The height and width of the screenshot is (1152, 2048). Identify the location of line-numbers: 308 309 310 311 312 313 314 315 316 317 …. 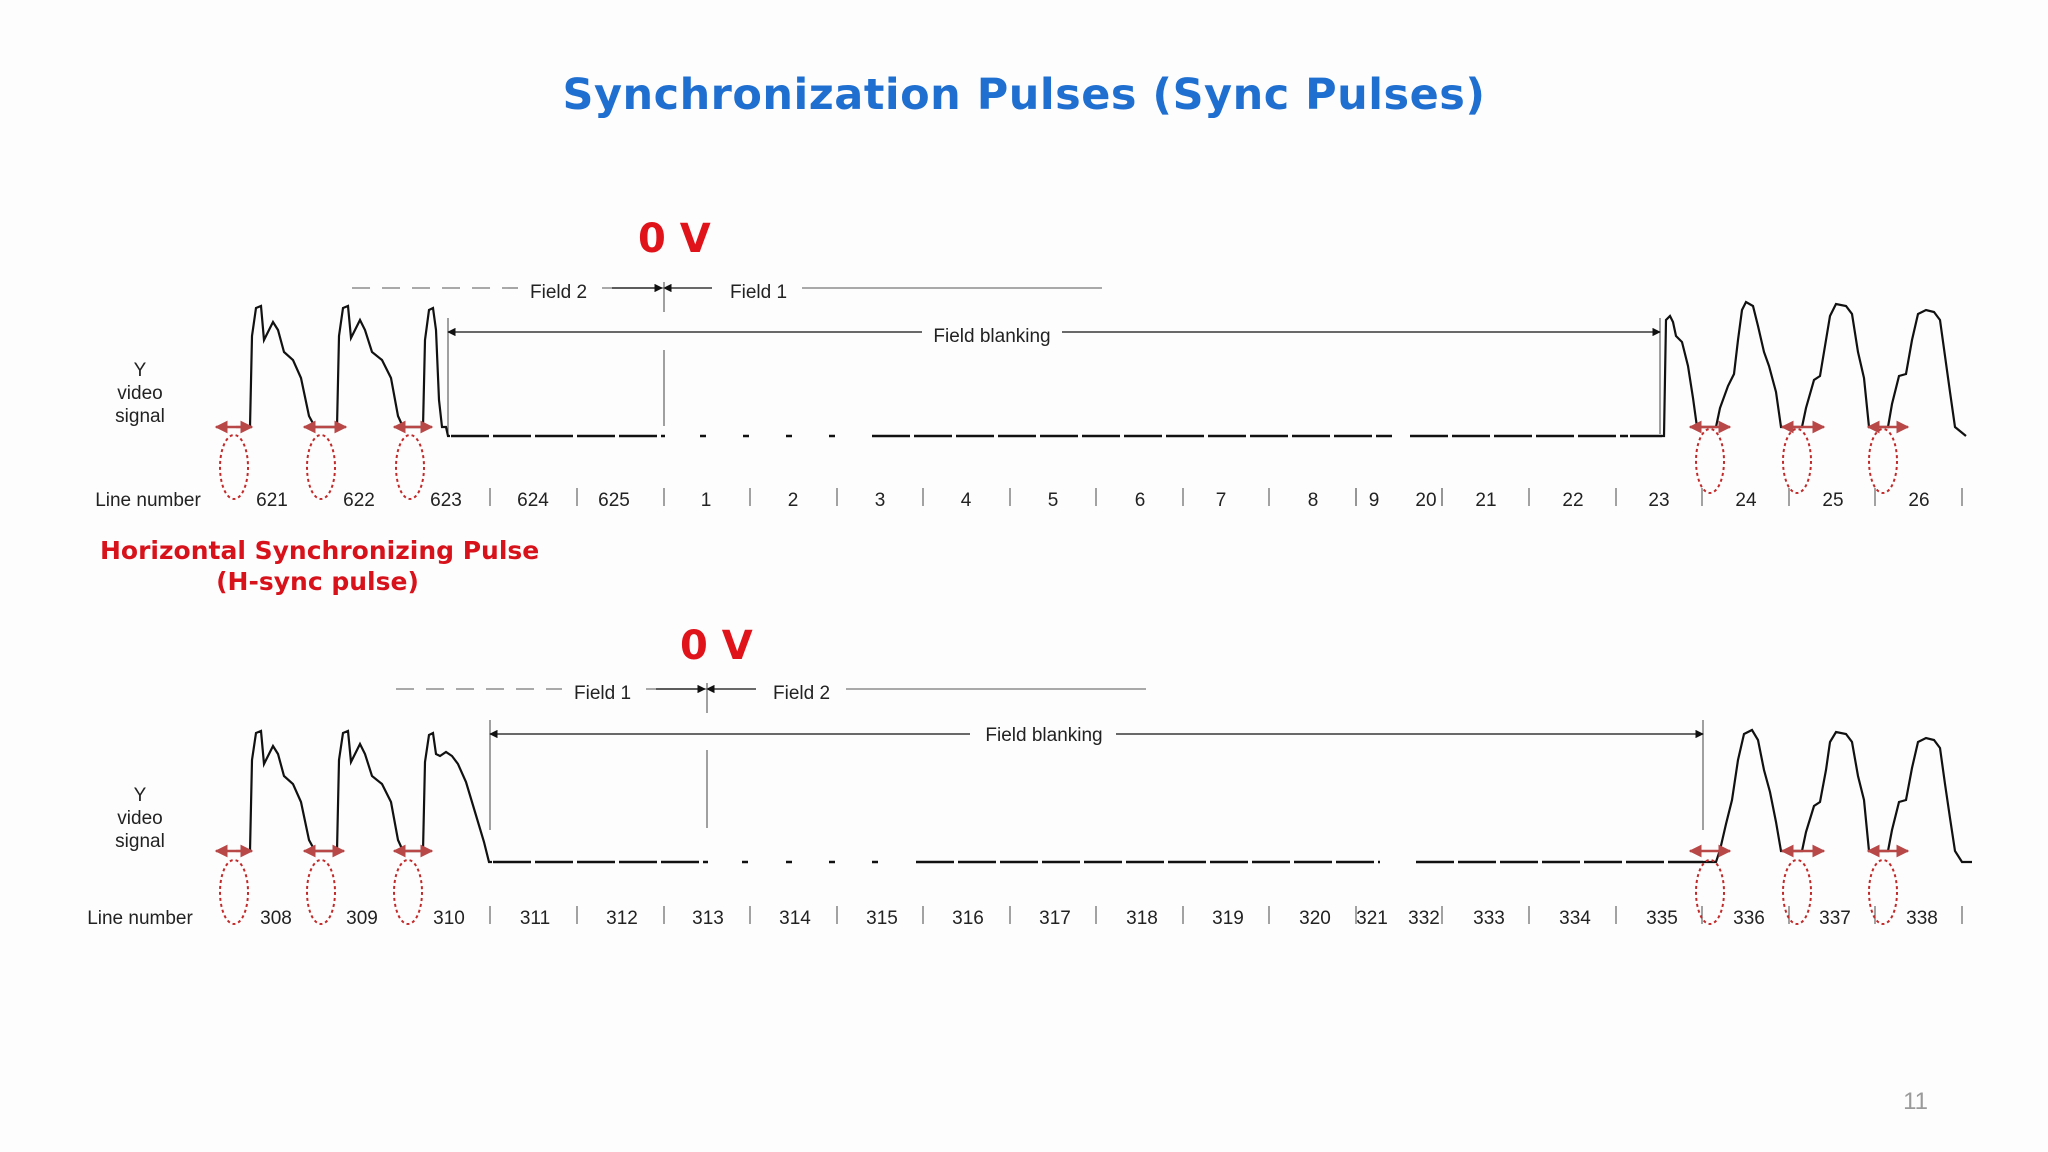
(1099, 918).